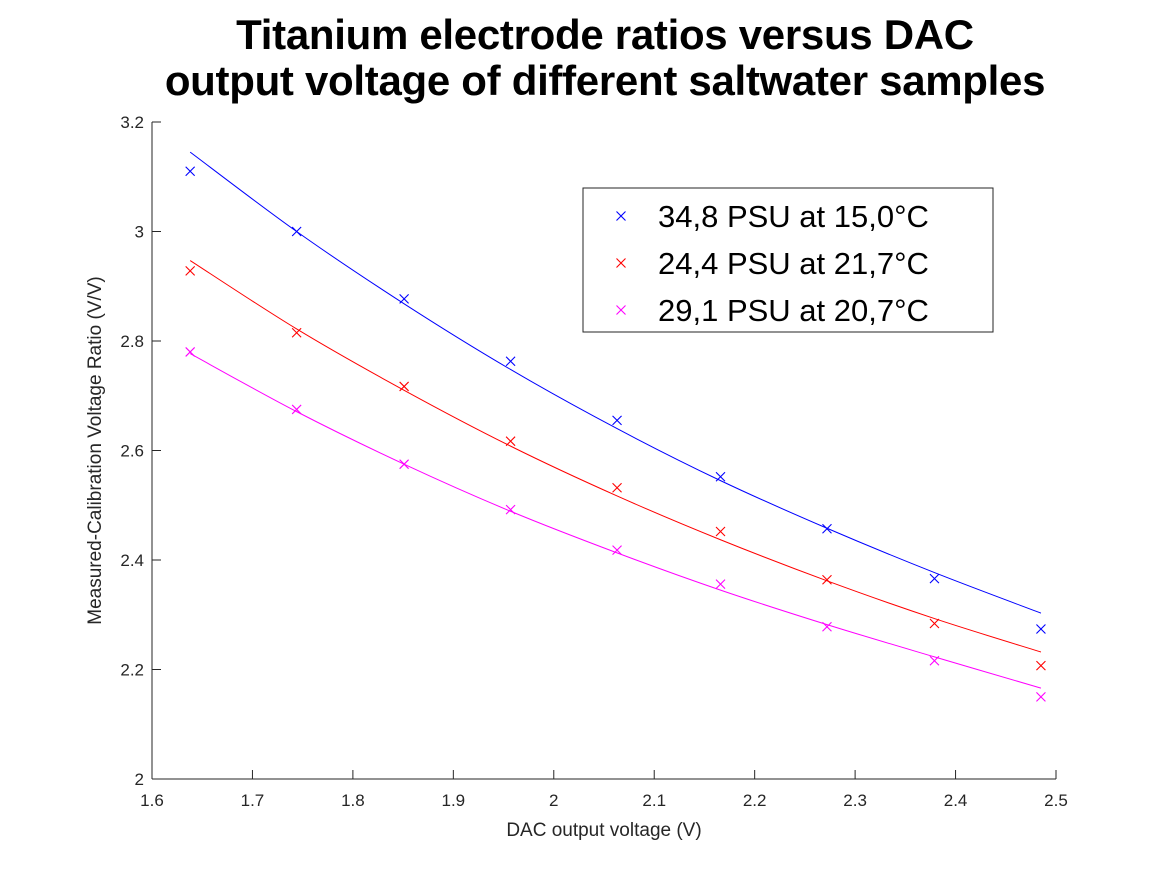  I want to click on legend-label: 24,4 PSU at 21,7°C, so click(793, 263).